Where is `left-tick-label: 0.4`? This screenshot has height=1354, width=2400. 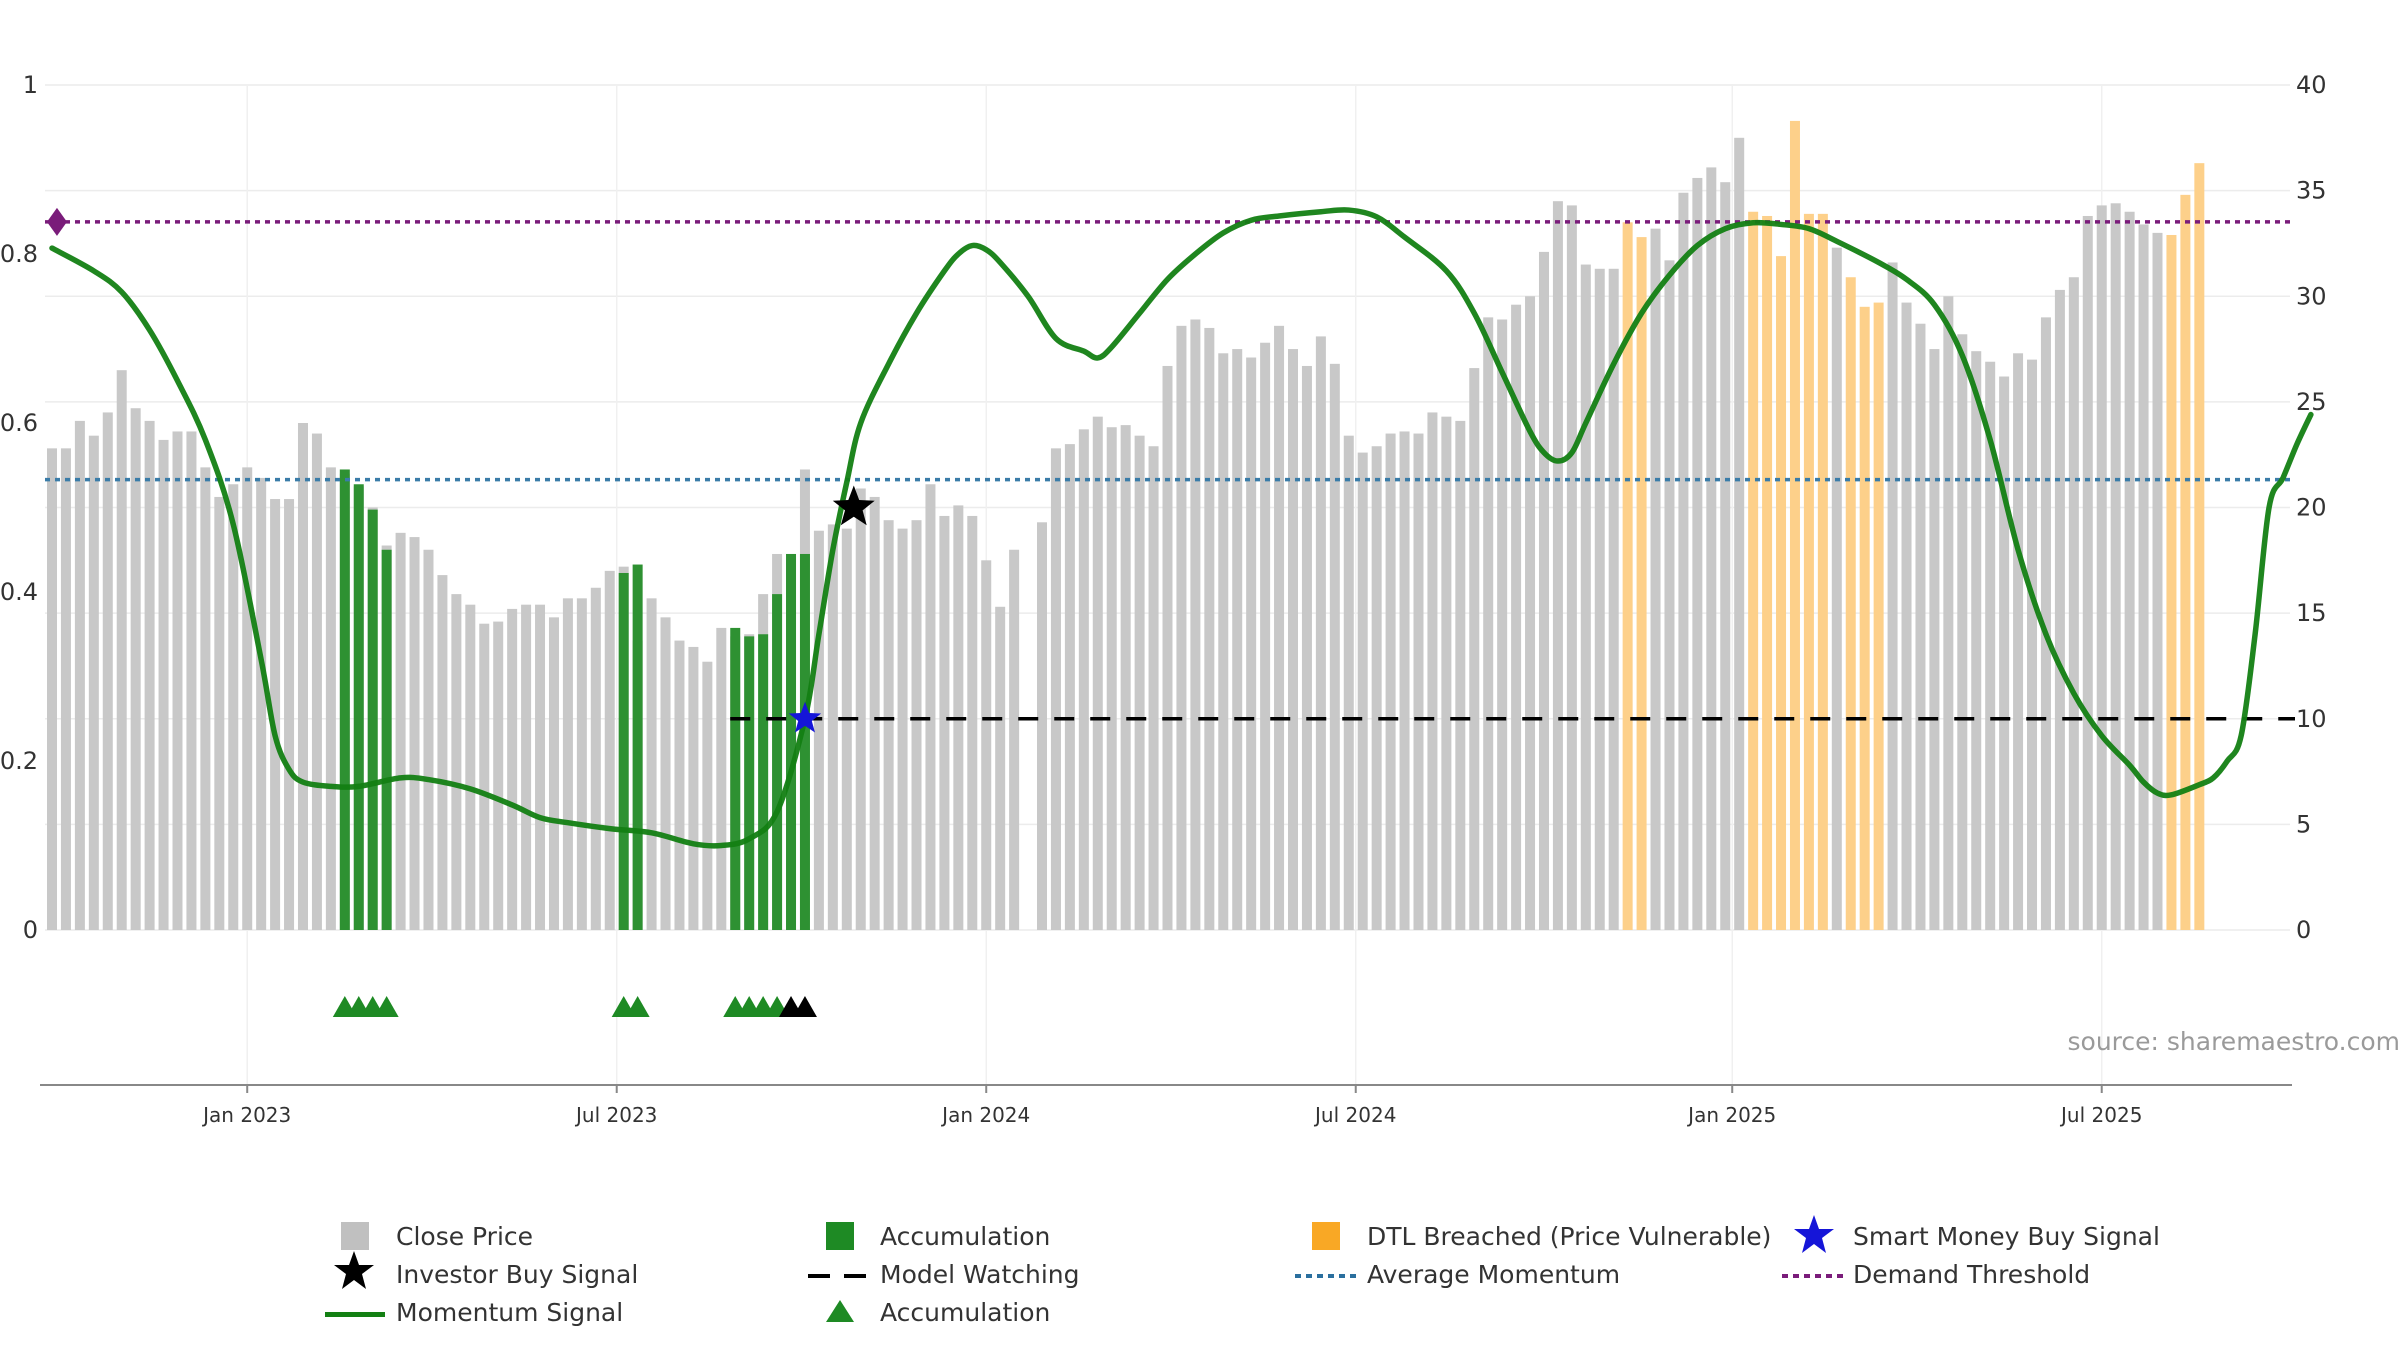
left-tick-label: 0.4 is located at coordinates (19, 592).